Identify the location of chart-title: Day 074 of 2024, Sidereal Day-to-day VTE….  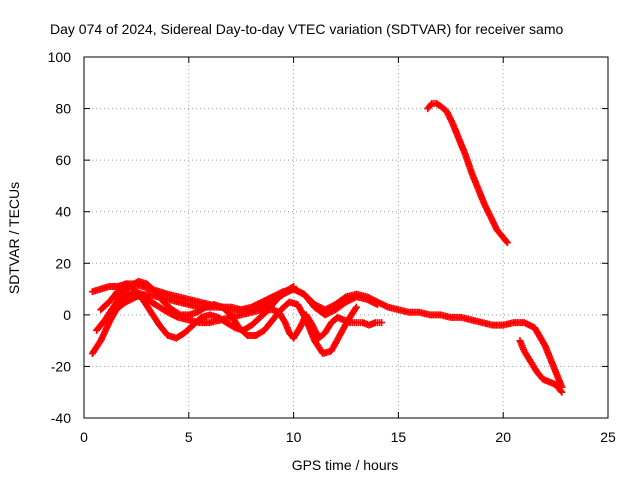
(306, 29).